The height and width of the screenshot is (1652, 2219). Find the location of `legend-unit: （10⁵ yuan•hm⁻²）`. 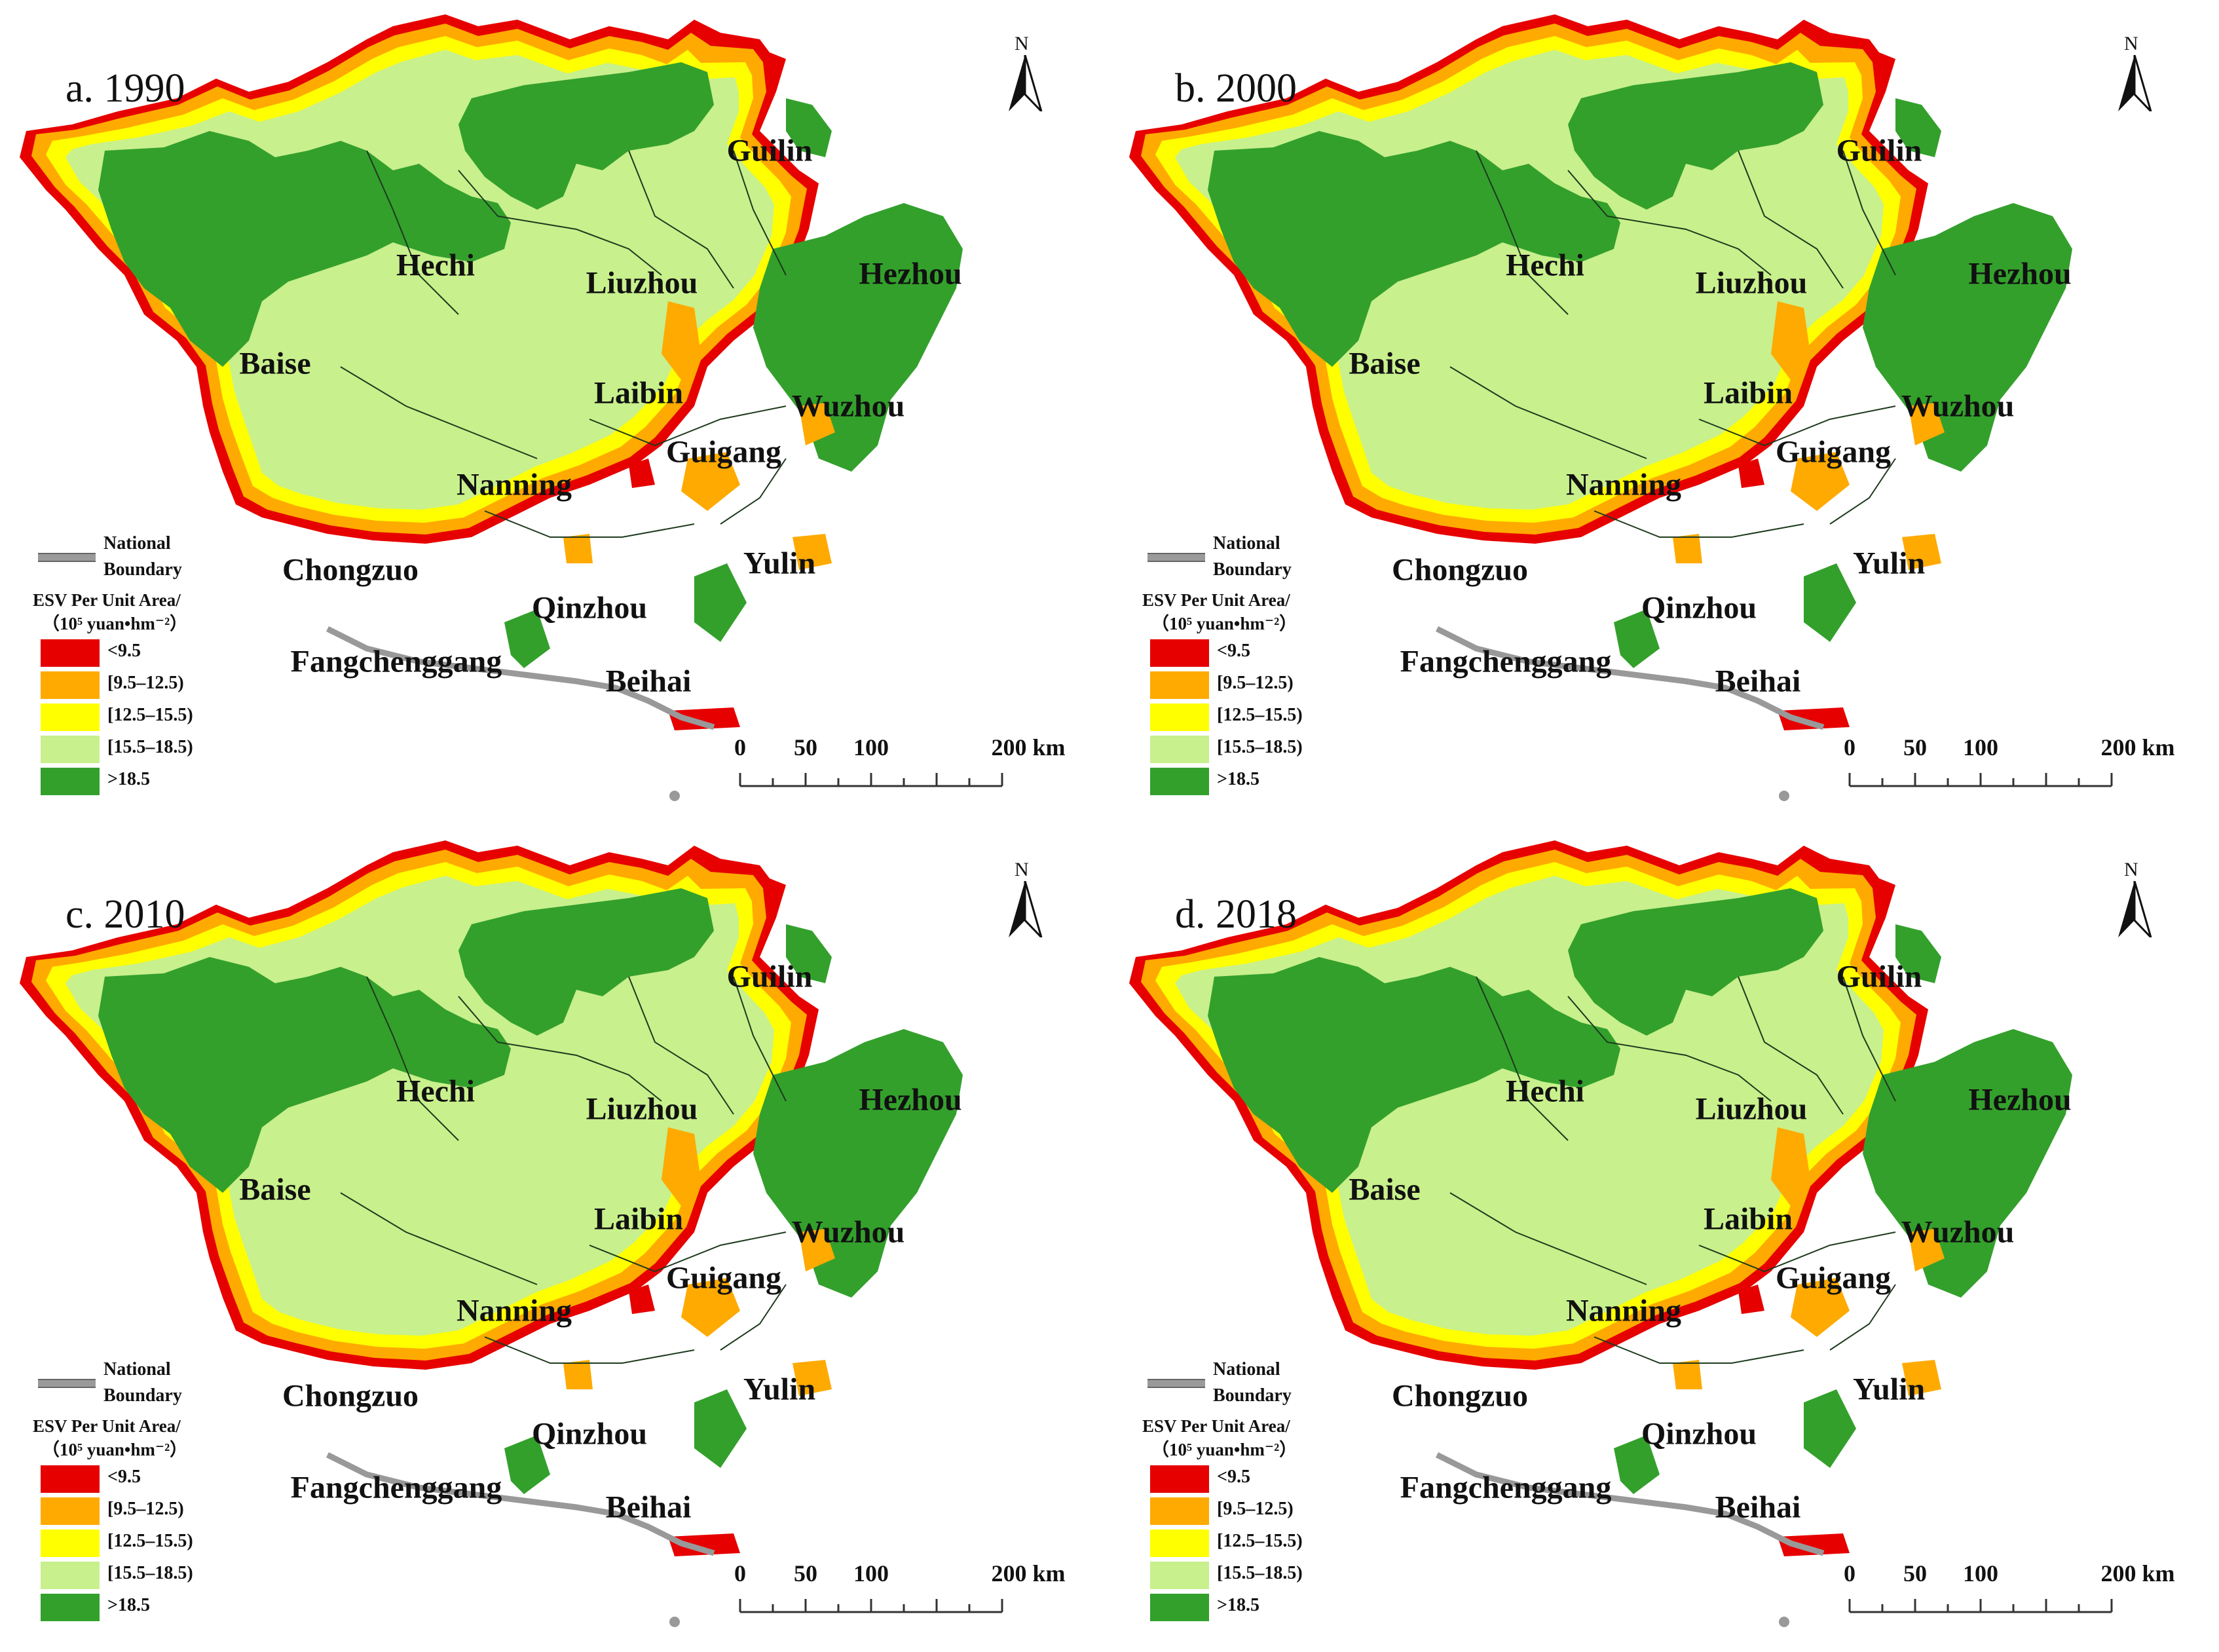

legend-unit: （10⁵ yuan•hm⁻²） is located at coordinates (115, 1449).